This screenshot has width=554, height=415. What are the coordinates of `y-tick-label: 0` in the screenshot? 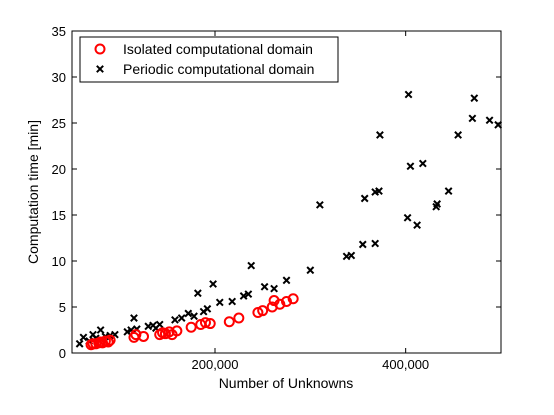 It's located at (62, 353).